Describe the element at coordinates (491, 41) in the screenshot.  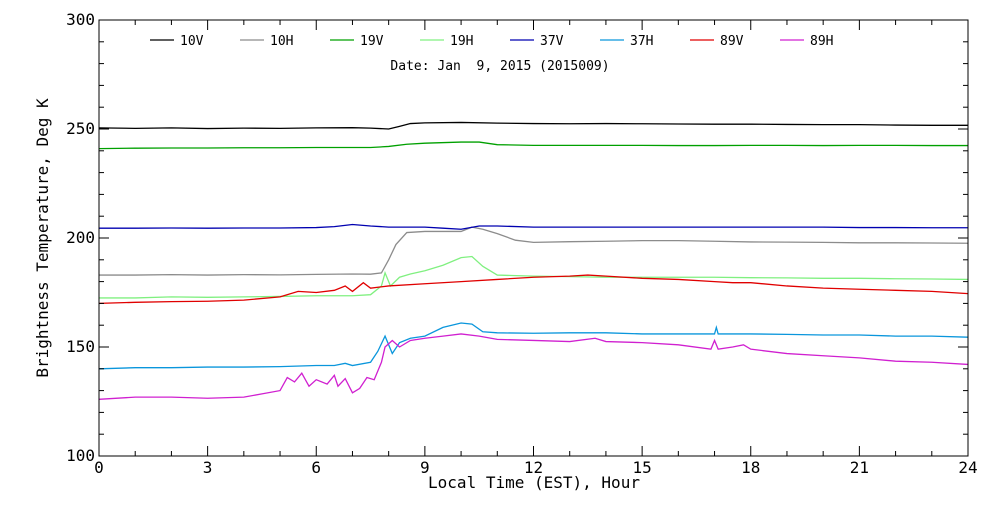
I see `legend: 10V 10H 19V 19H 37V 37H 89V 89H` at that location.